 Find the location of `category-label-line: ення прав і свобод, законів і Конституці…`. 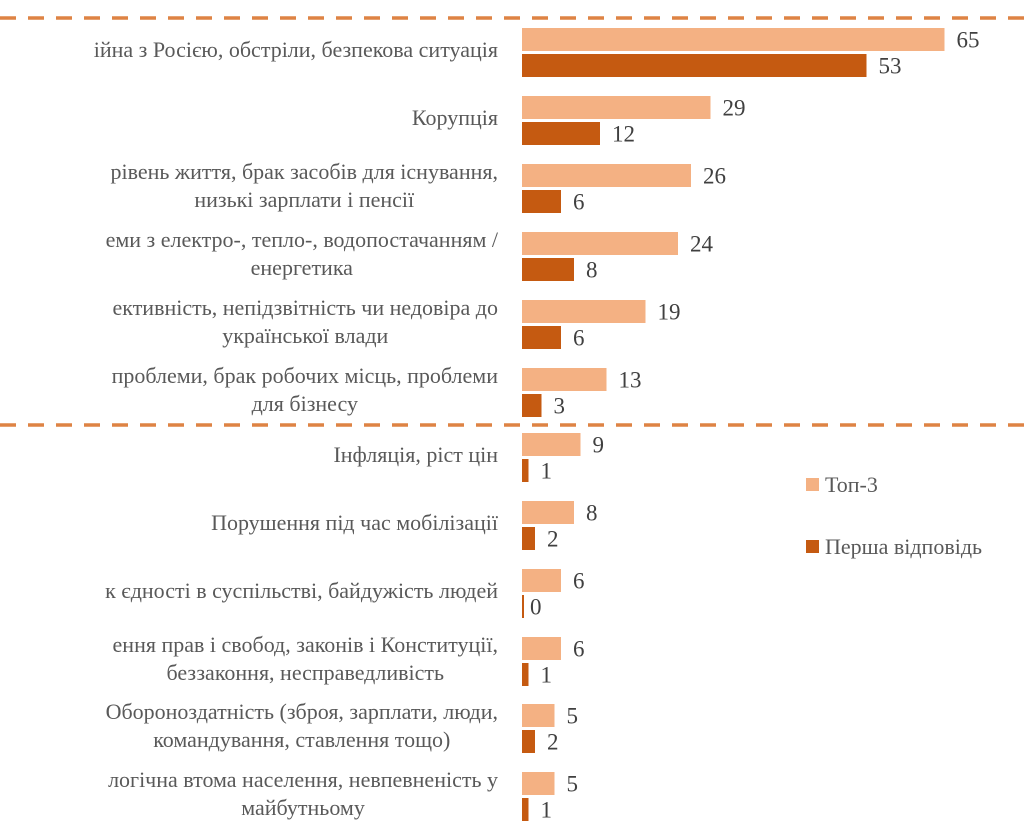

category-label-line: ення прав і свобод, законів і Конституці… is located at coordinates (305, 644).